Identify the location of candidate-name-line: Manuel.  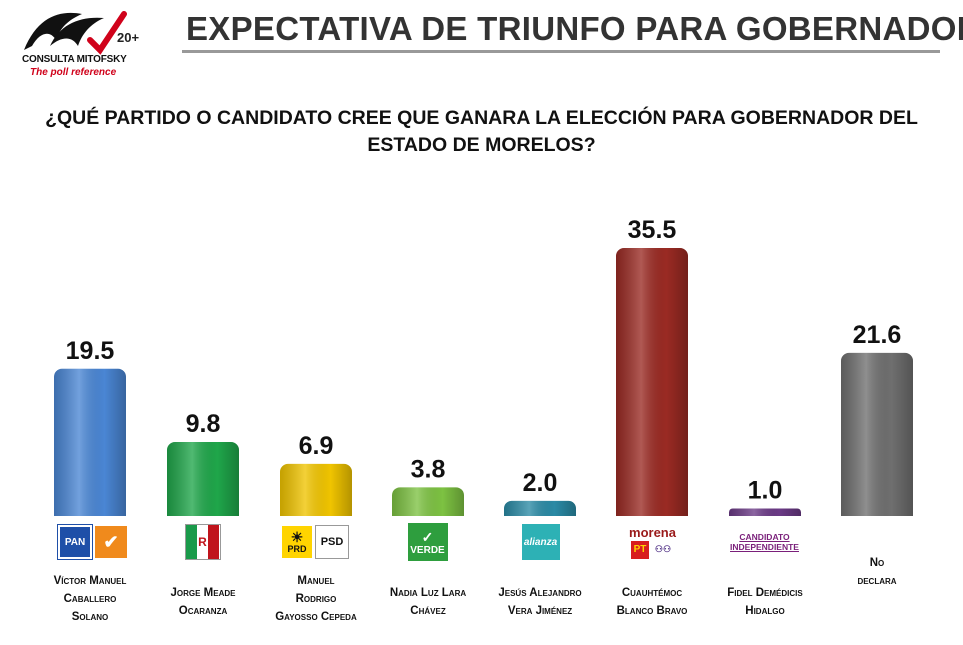
(316, 581).